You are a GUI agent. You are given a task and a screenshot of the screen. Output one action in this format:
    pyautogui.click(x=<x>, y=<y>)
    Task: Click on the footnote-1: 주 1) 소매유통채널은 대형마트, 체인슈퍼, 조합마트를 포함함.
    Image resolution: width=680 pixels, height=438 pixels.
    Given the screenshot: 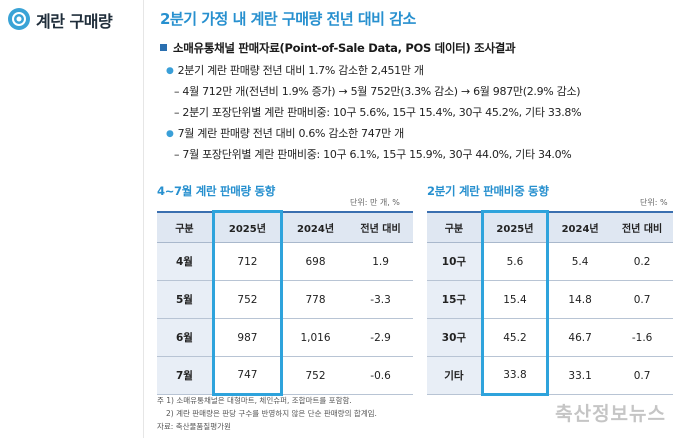 What is the action you would take?
    pyautogui.click(x=254, y=400)
    